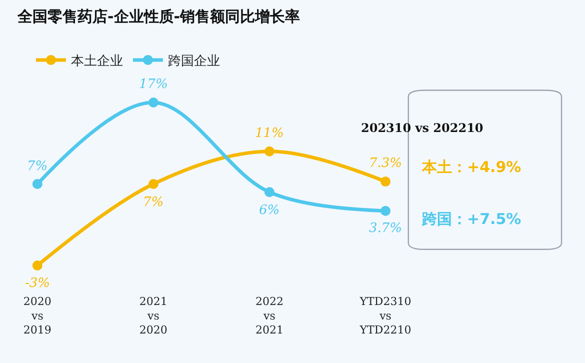  I want to click on legend-label: 本土企业, so click(96, 62).